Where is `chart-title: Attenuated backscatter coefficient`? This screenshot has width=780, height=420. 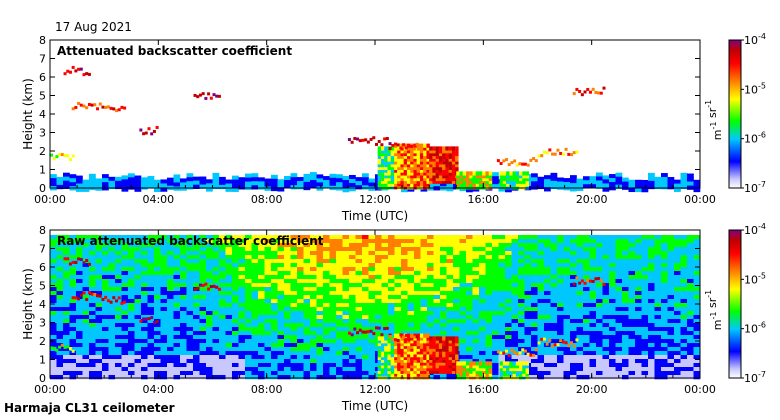 chart-title: Attenuated backscatter coefficient is located at coordinates (174, 51).